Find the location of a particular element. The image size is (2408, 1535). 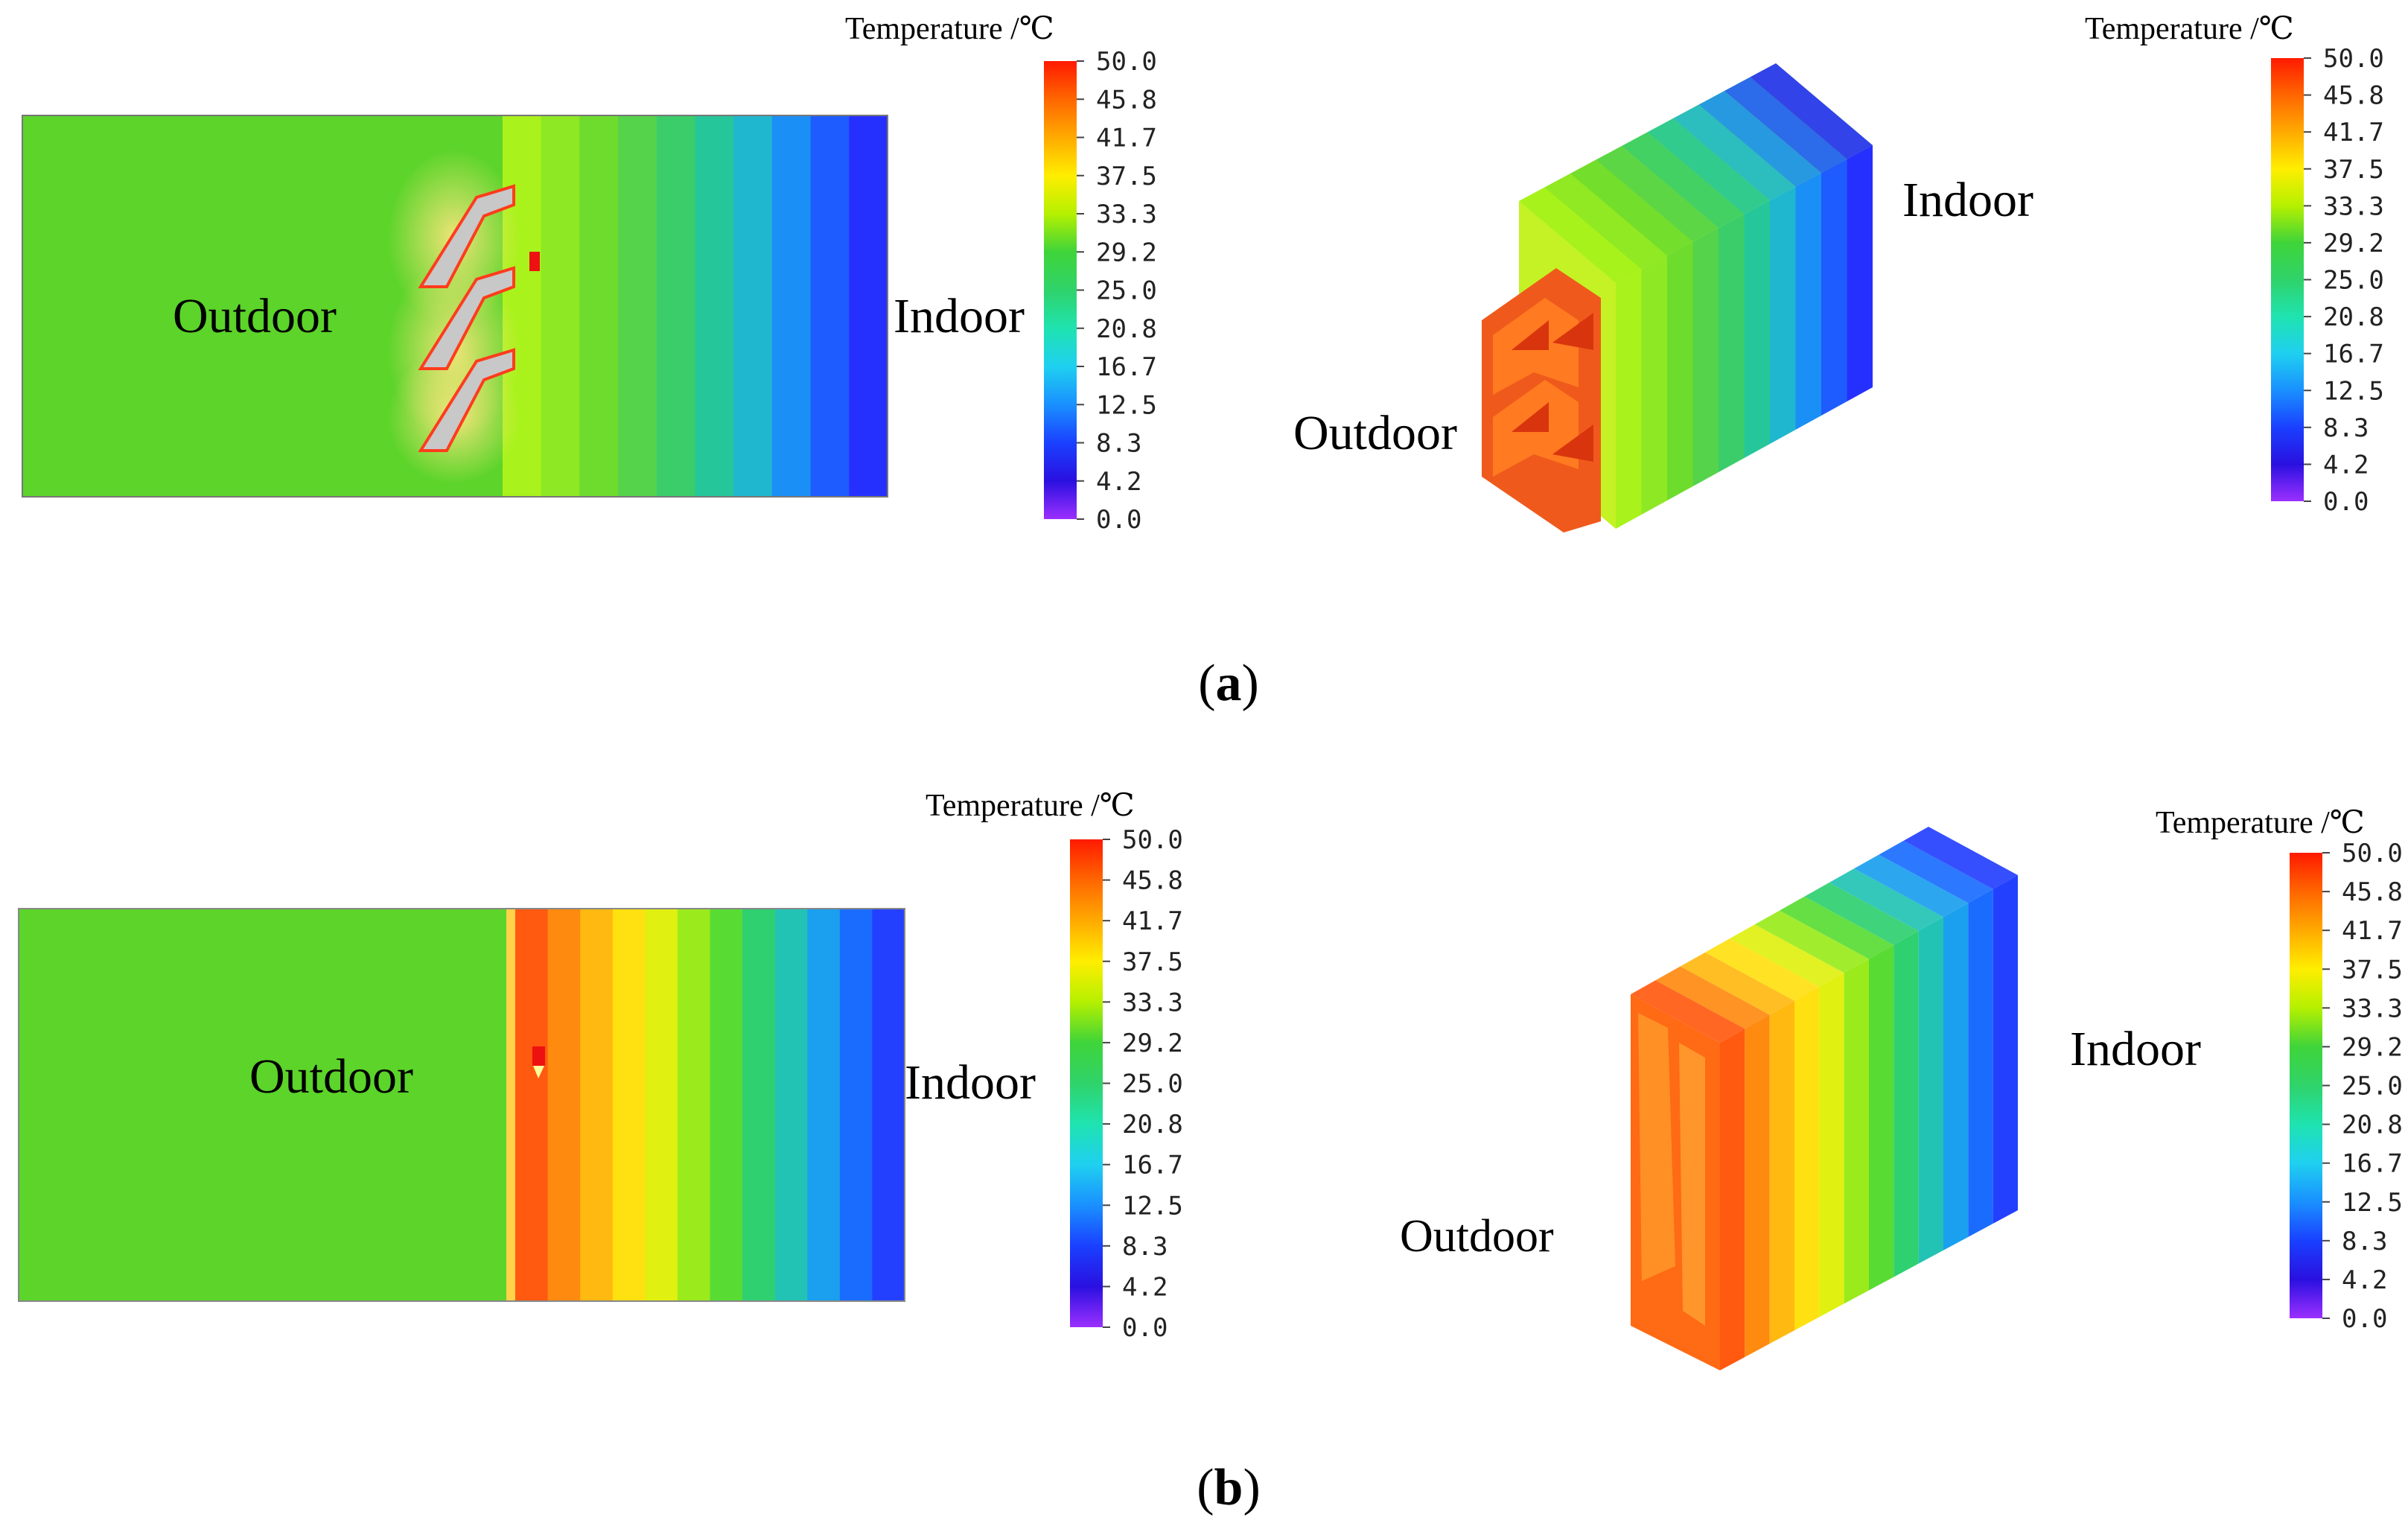

block-side-a is located at coordinates (1696, 296).